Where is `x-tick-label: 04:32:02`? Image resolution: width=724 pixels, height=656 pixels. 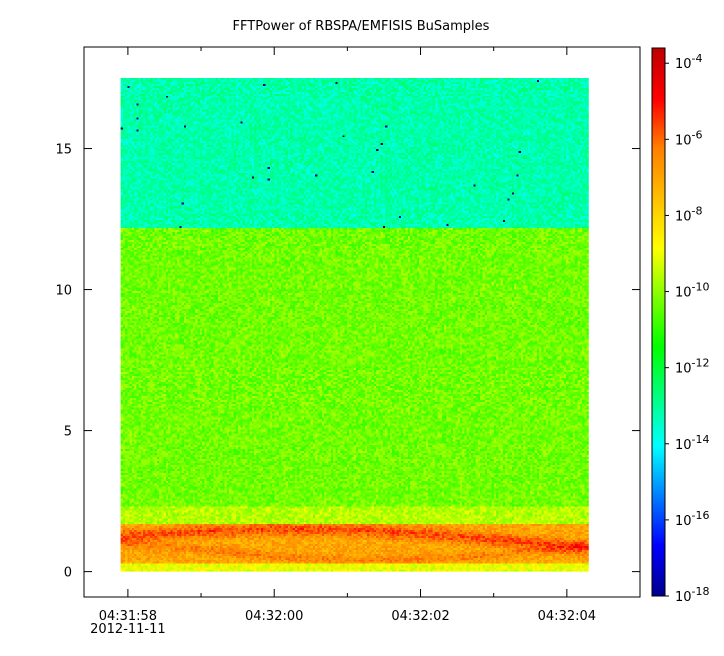 x-tick-label: 04:32:02 is located at coordinates (420, 616).